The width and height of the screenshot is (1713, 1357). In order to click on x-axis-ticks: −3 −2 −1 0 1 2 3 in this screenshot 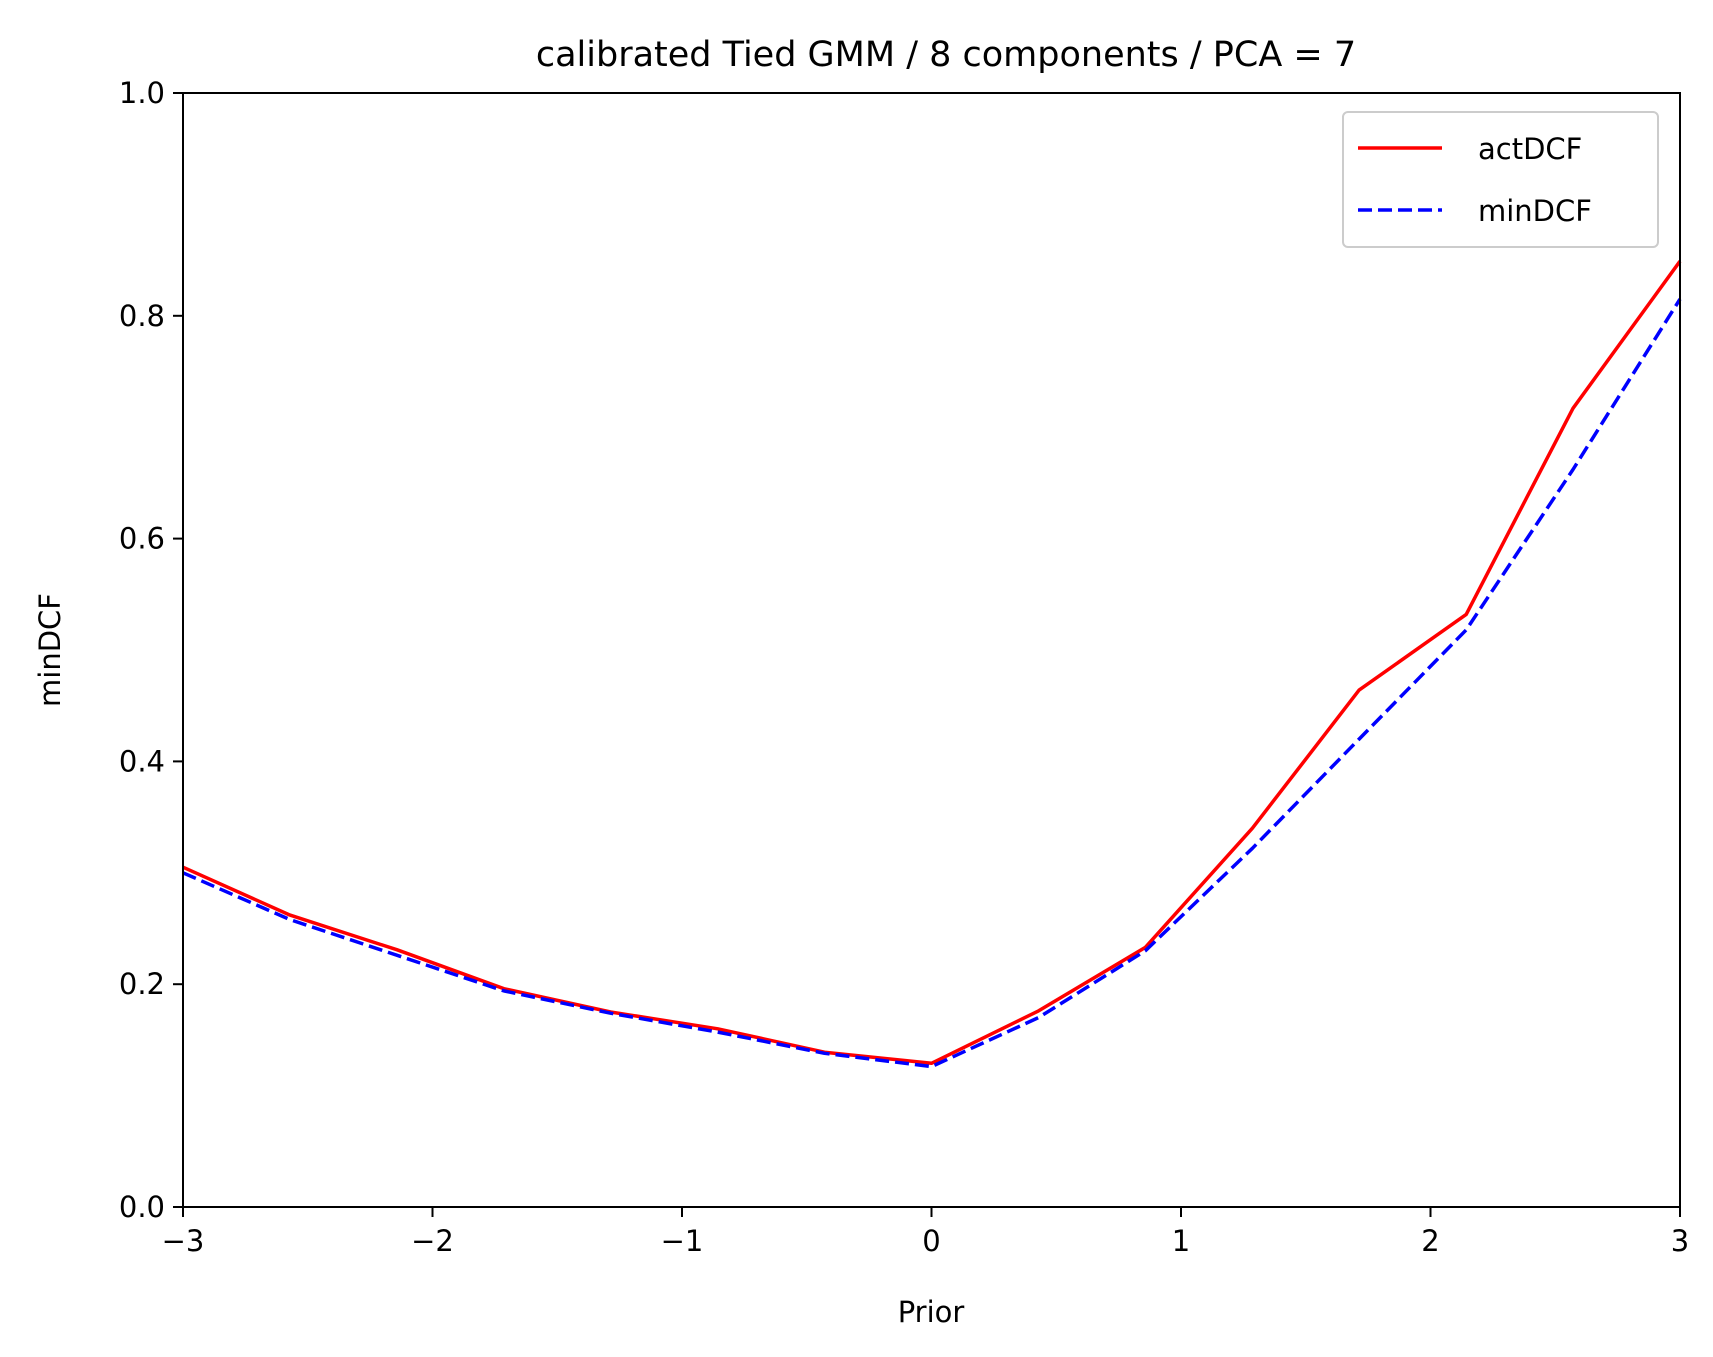, I will do `click(925, 1232)`.